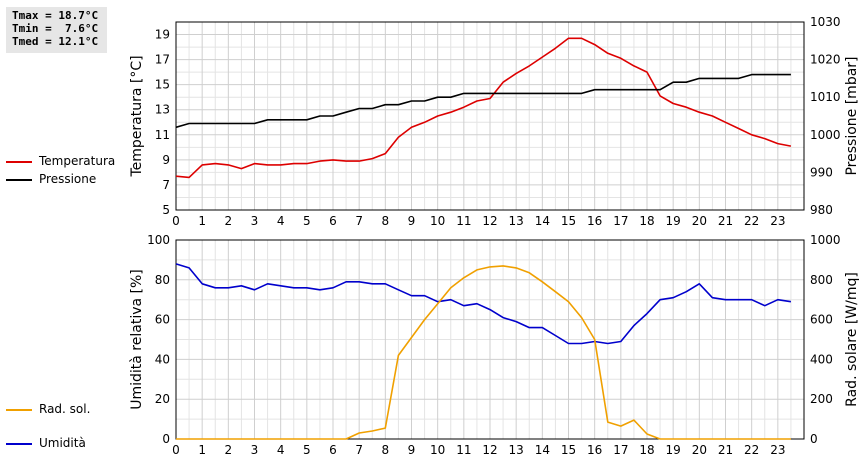  What do you see at coordinates (162, 60) in the screenshot?
I see `y-tick-label: 17` at bounding box center [162, 60].